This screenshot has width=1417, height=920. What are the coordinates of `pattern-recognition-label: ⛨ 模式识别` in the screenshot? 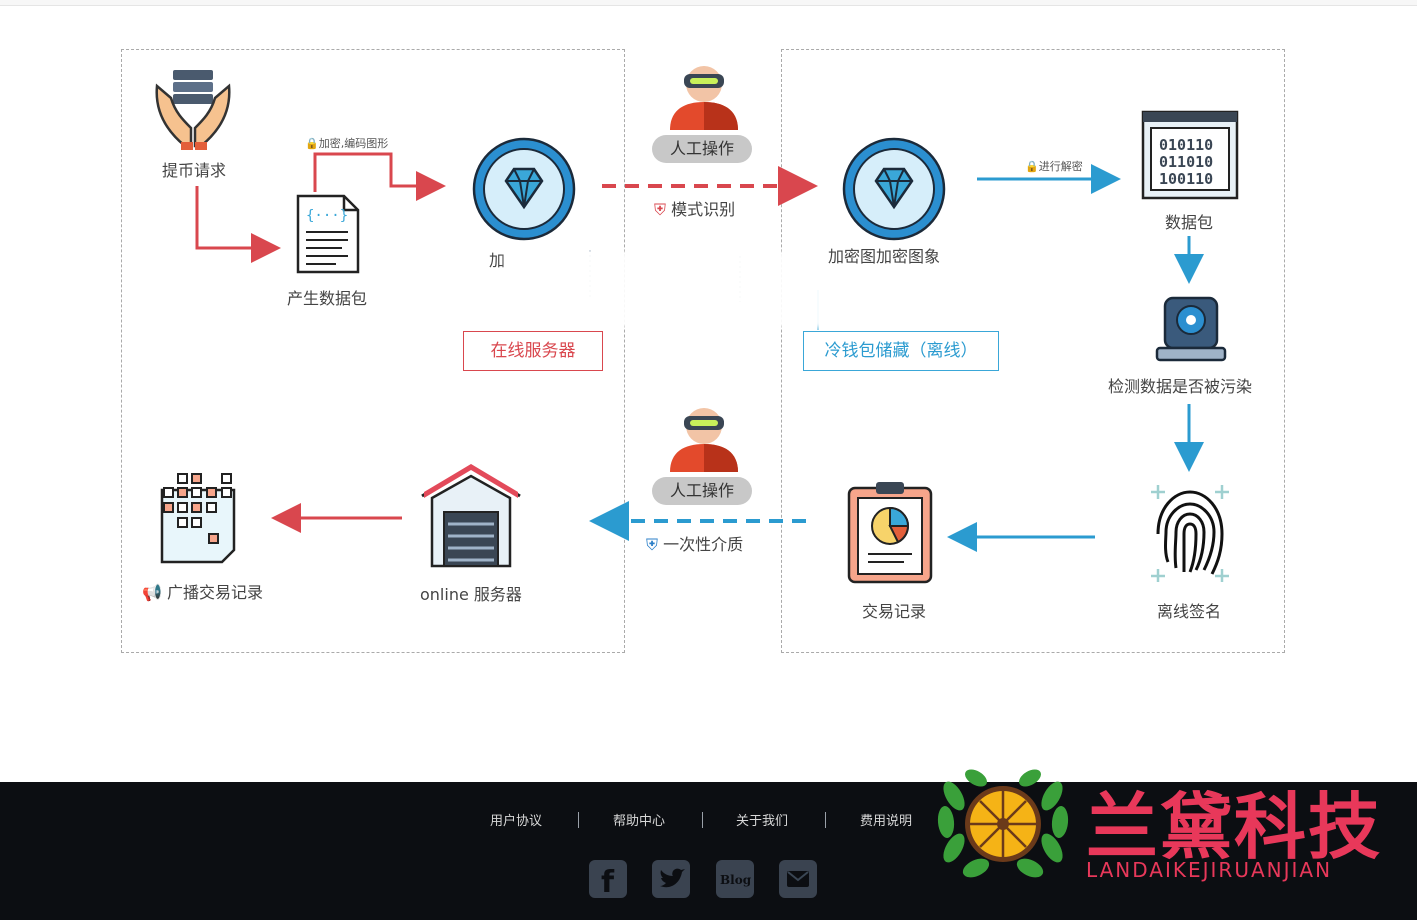 It's located at (695, 209).